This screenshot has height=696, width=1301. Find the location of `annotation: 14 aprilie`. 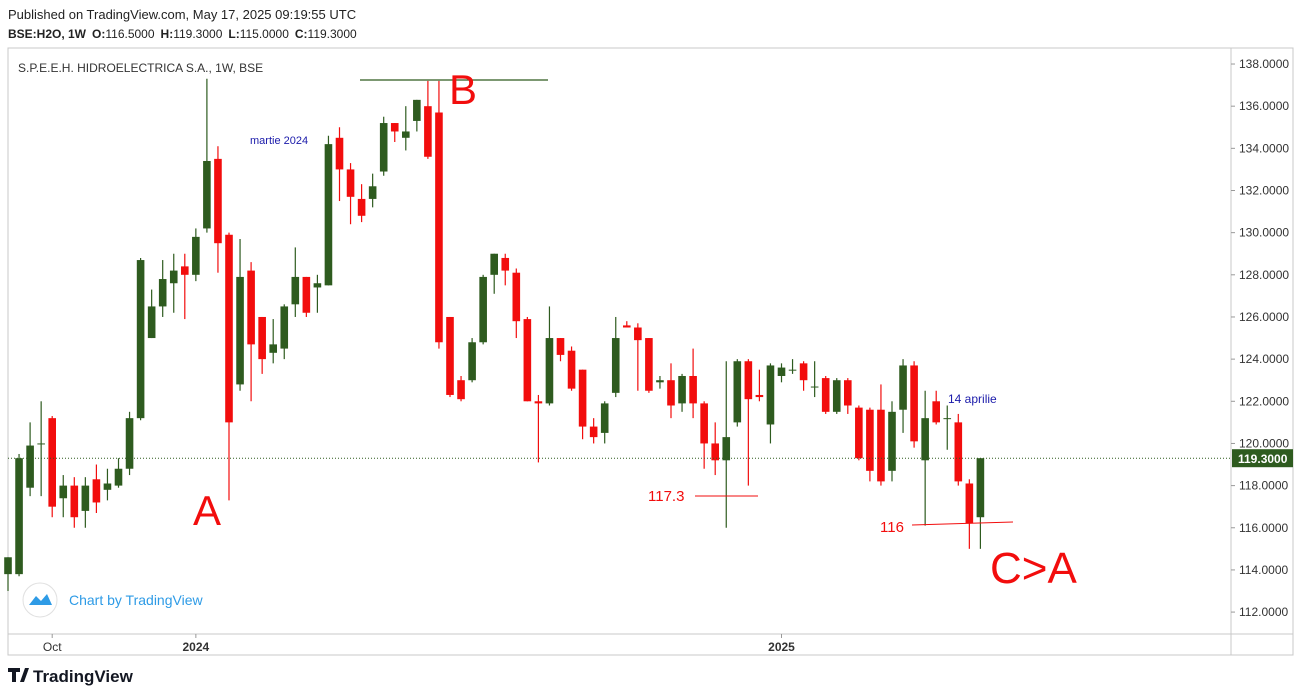

annotation: 14 aprilie is located at coordinates (972, 399).